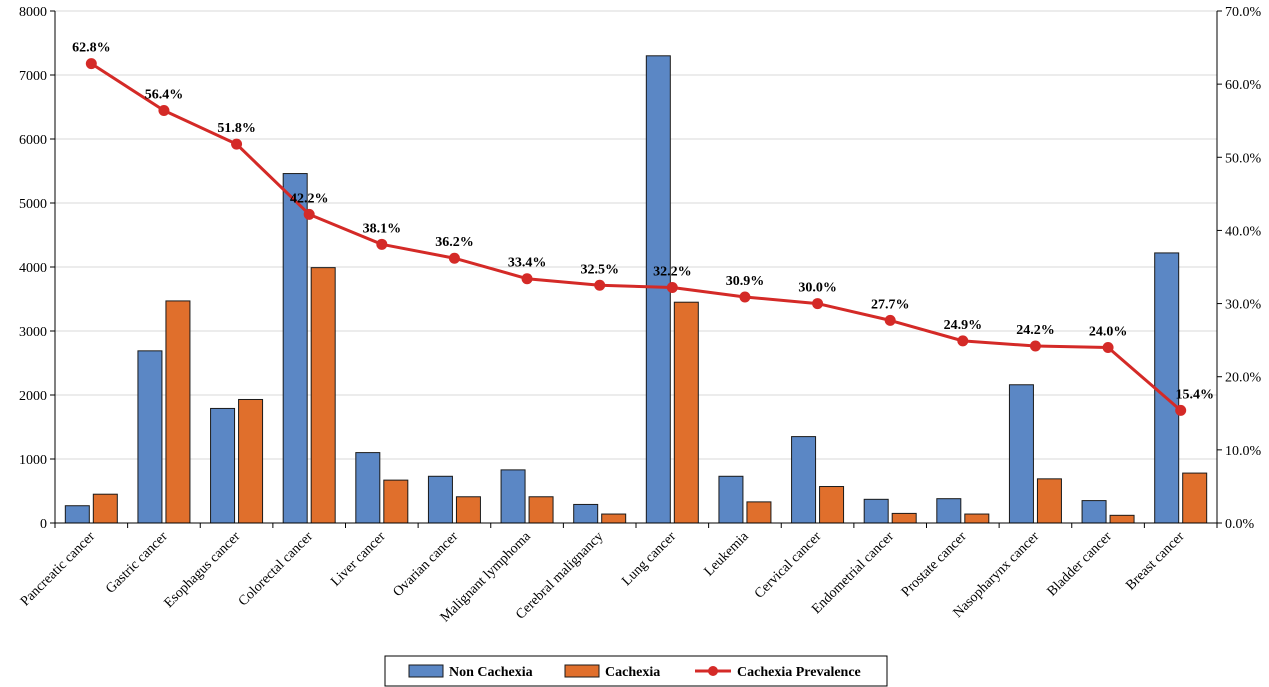 The width and height of the screenshot is (1269, 687). I want to click on legend: Non Cachexia Cachexia Cachexia Prevalence, so click(636, 671).